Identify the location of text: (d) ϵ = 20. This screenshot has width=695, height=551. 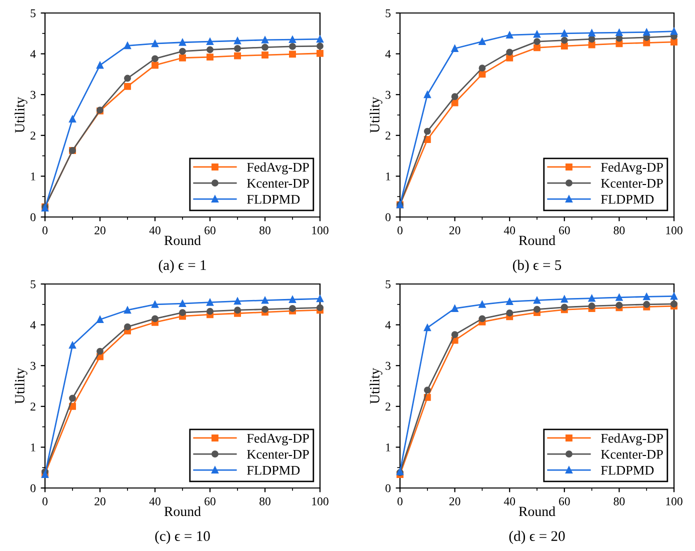
(537, 537).